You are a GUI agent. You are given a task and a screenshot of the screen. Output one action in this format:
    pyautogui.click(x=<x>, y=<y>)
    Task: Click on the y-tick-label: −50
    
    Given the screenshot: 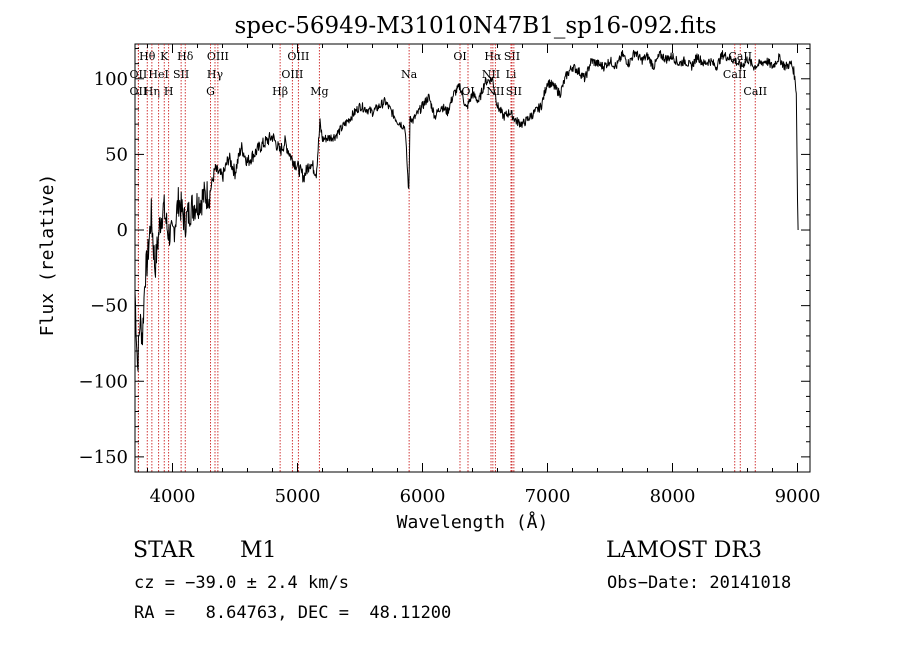 What is the action you would take?
    pyautogui.click(x=109, y=306)
    